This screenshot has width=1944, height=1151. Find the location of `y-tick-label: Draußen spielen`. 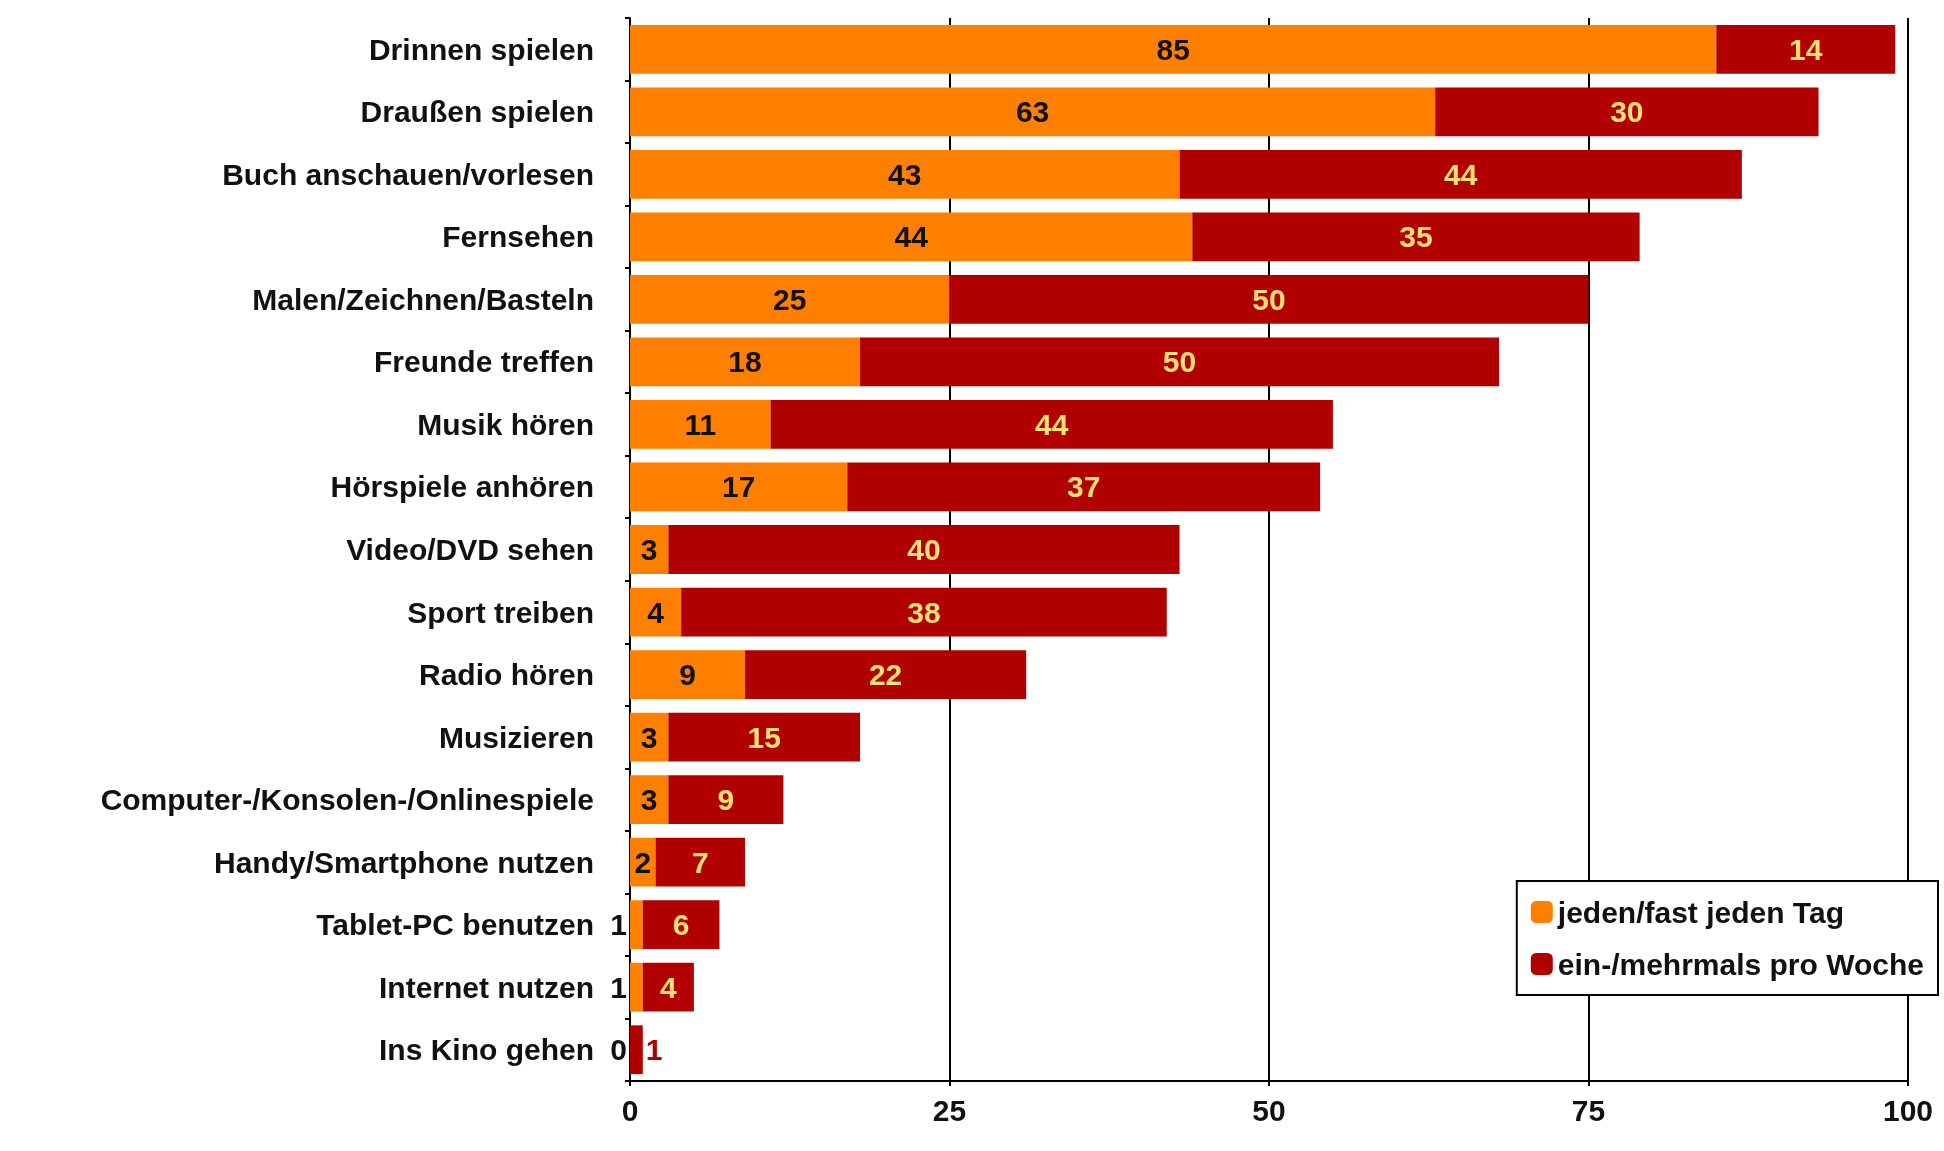

y-tick-label: Draußen spielen is located at coordinates (477, 112).